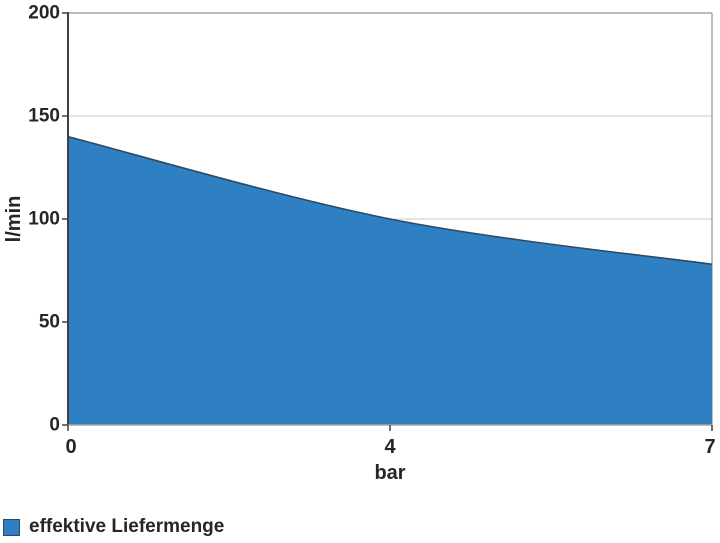 This screenshot has width=720, height=543. I want to click on y-tick-label-200: 200, so click(44, 13).